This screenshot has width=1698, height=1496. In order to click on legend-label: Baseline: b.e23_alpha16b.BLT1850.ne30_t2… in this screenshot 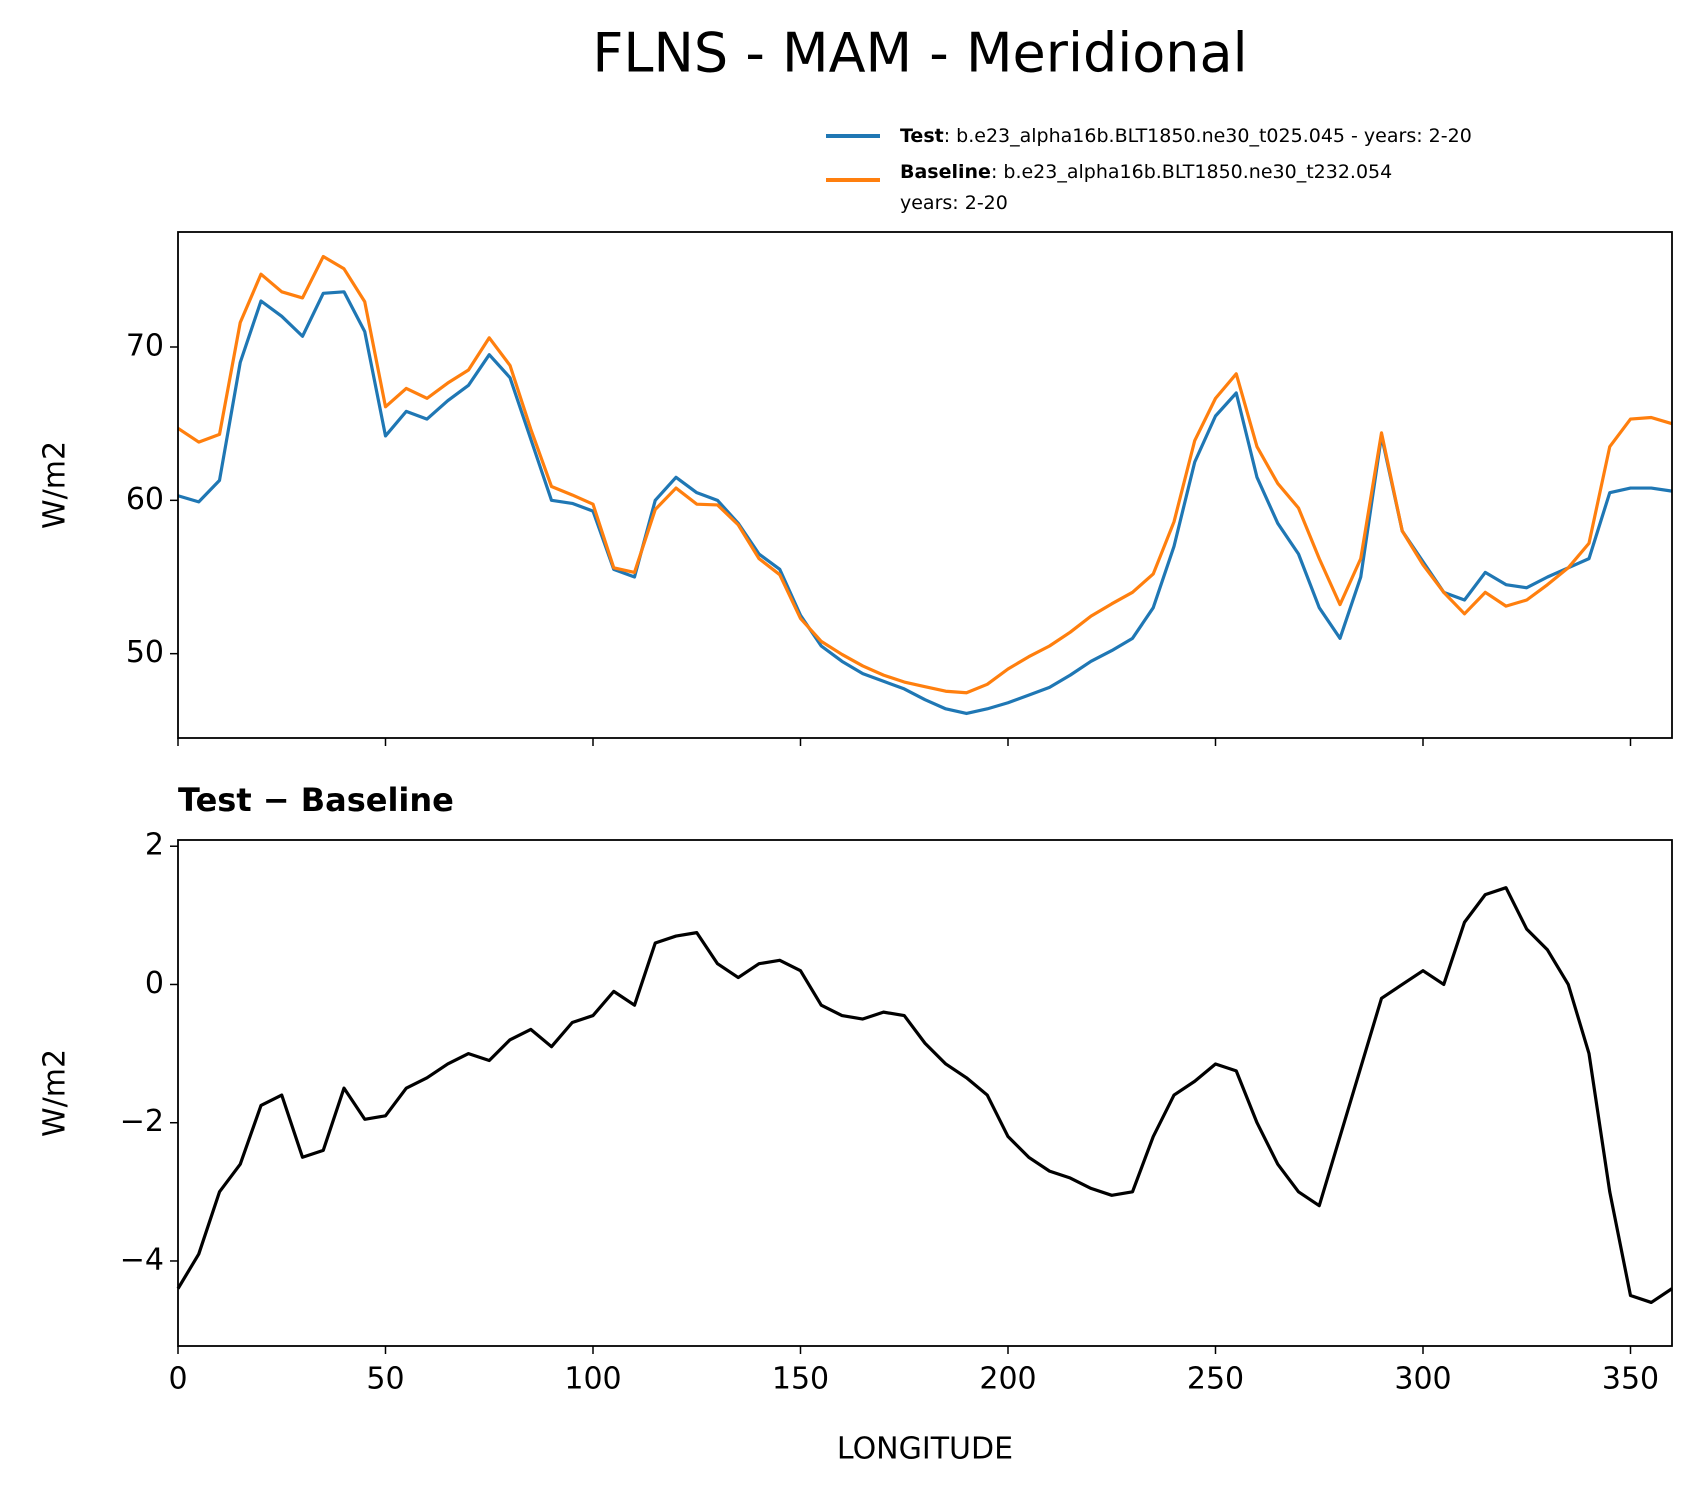, I will do `click(1146, 187)`.